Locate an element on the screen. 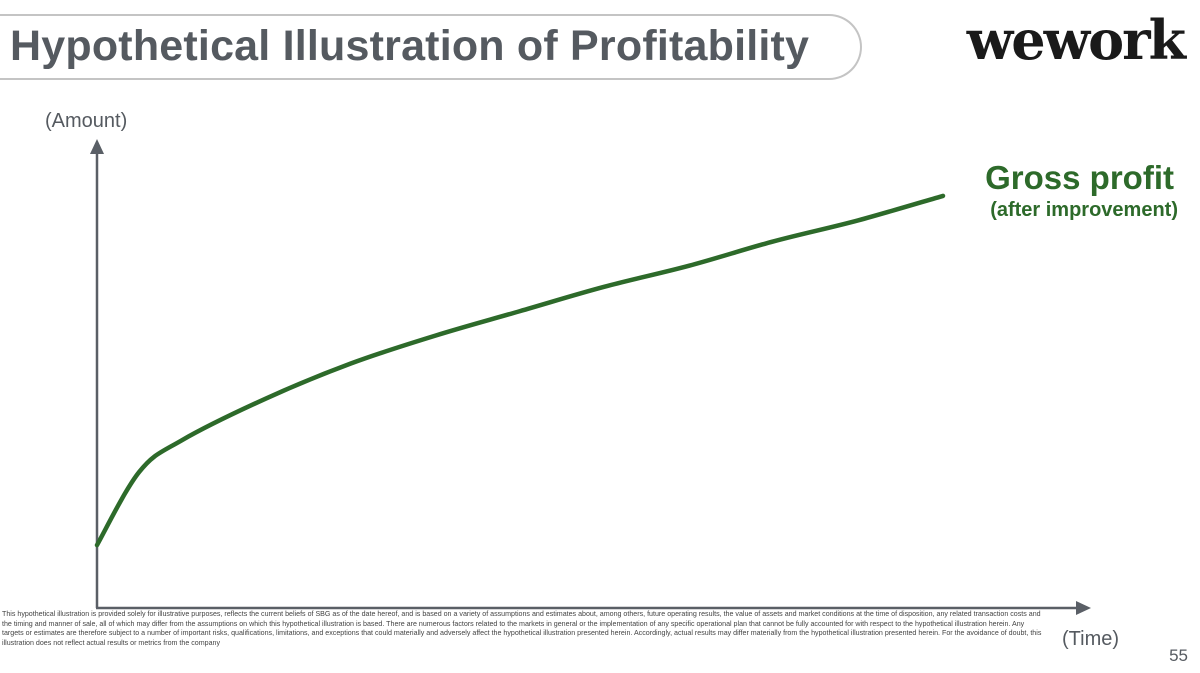 The image size is (1200, 673). y-axis-arrow-head is located at coordinates (97, 146).